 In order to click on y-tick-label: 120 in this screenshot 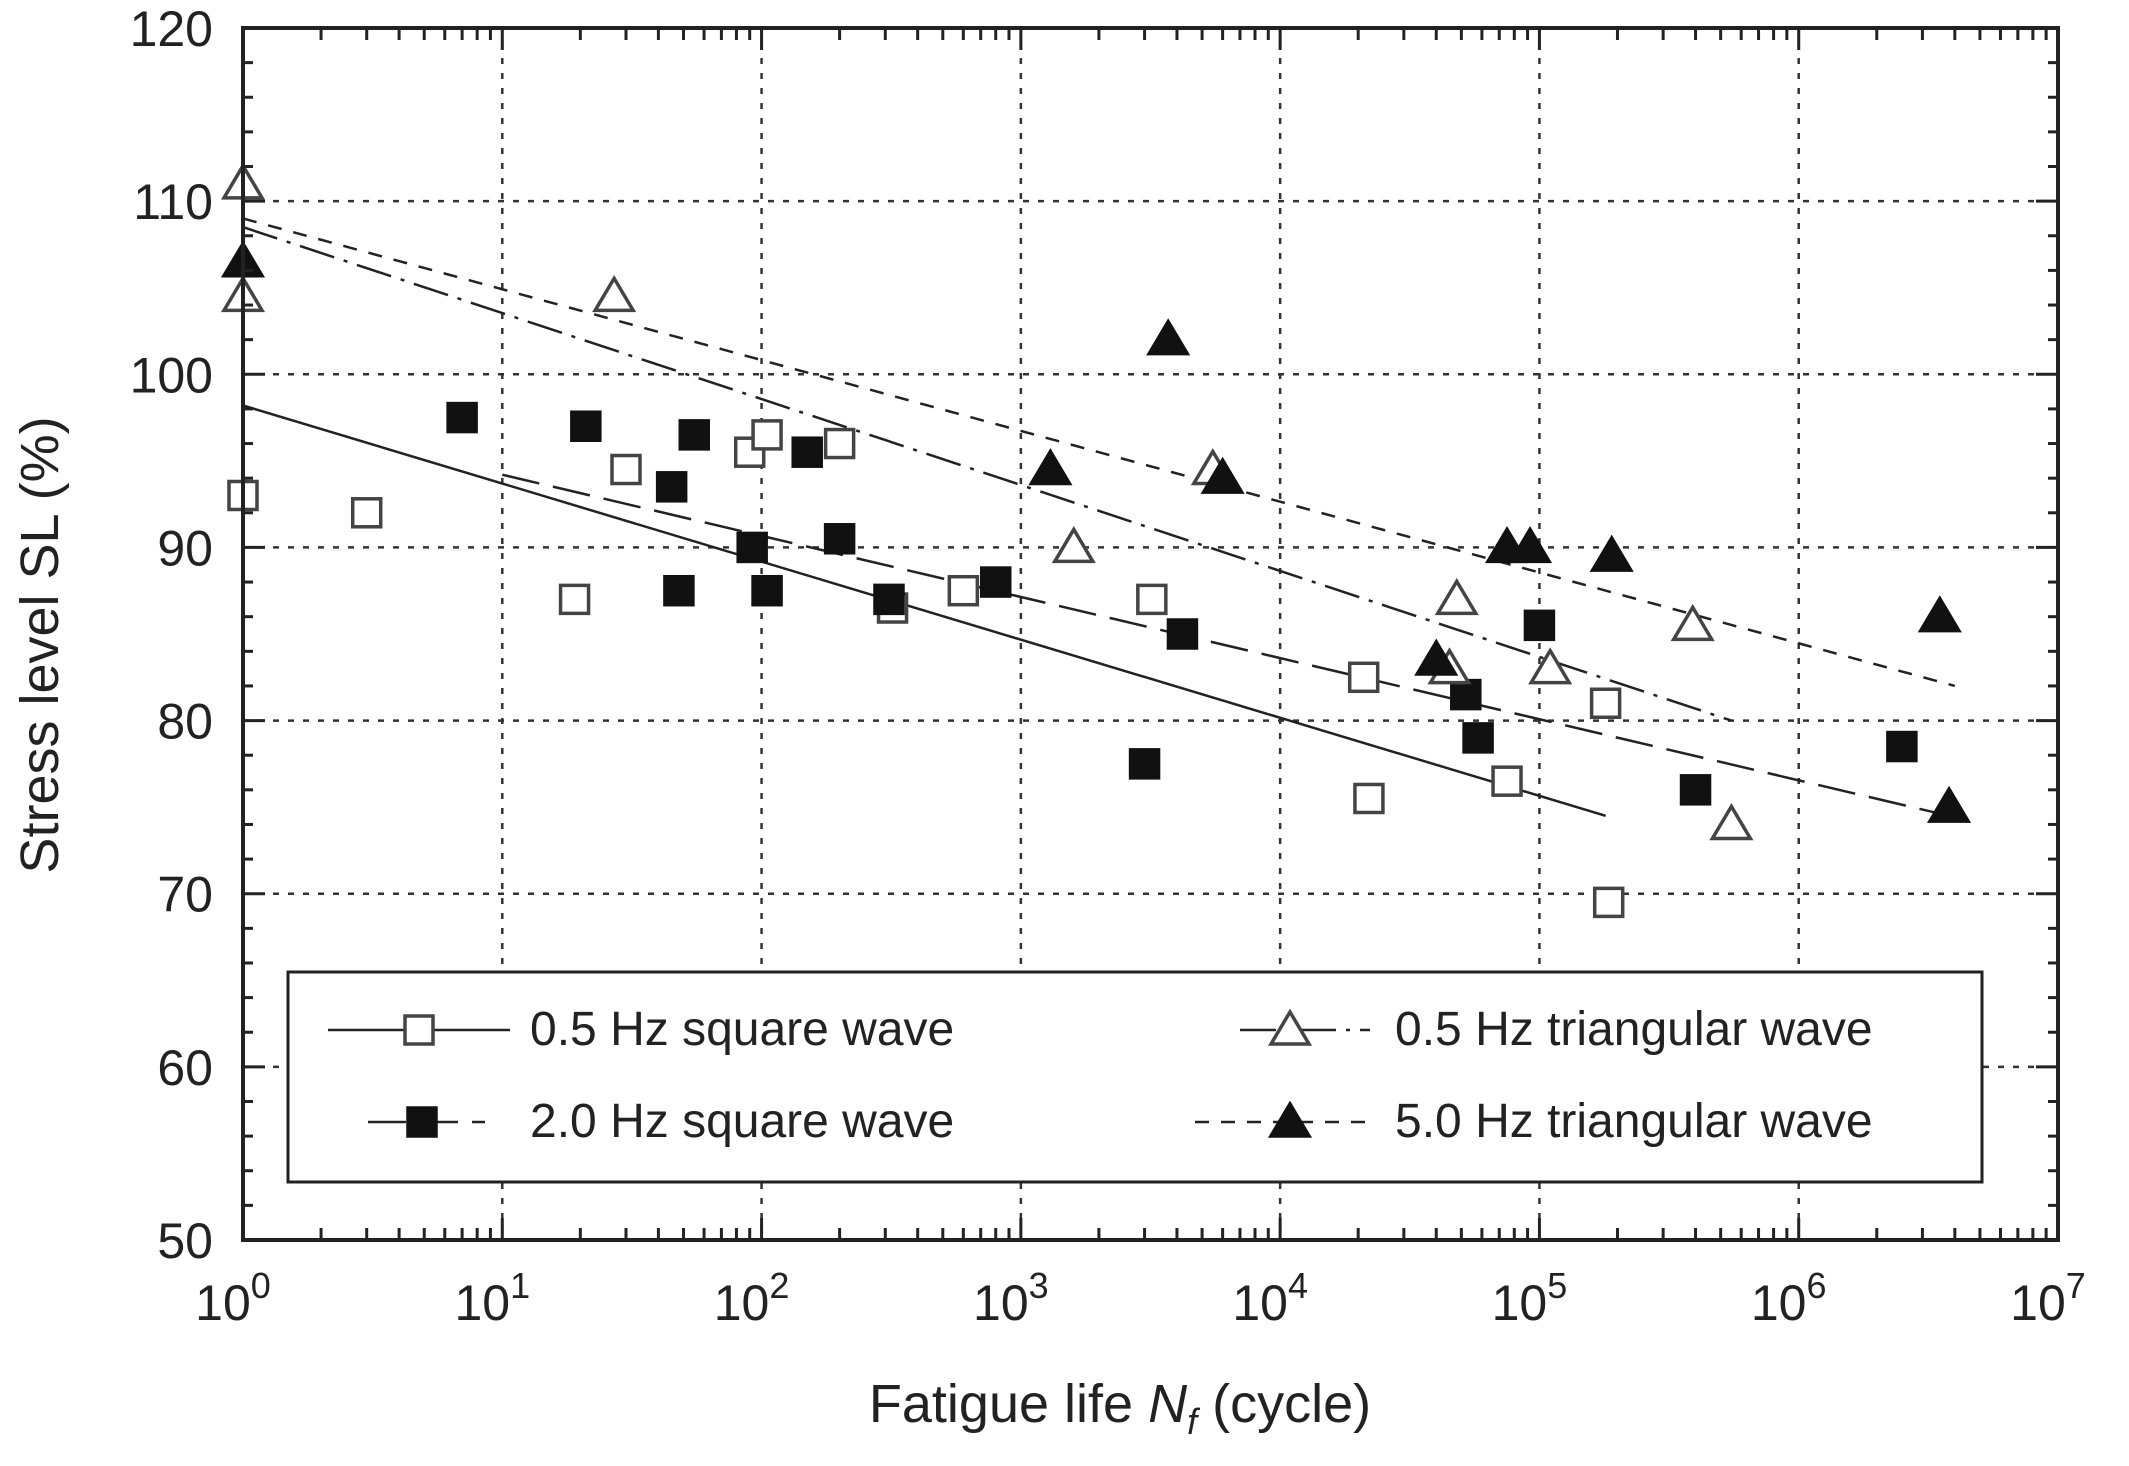, I will do `click(171, 29)`.